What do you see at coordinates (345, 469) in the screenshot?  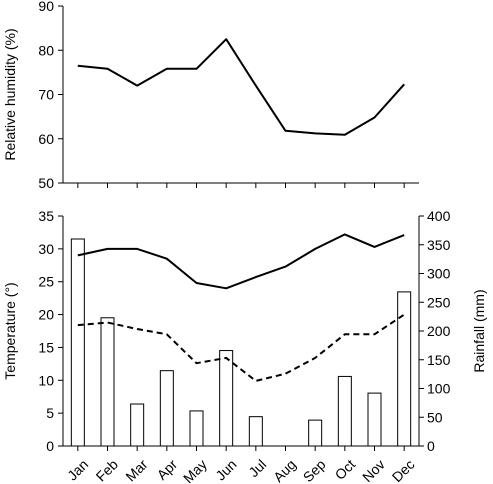 I see `month-x-tick-label: Oct` at bounding box center [345, 469].